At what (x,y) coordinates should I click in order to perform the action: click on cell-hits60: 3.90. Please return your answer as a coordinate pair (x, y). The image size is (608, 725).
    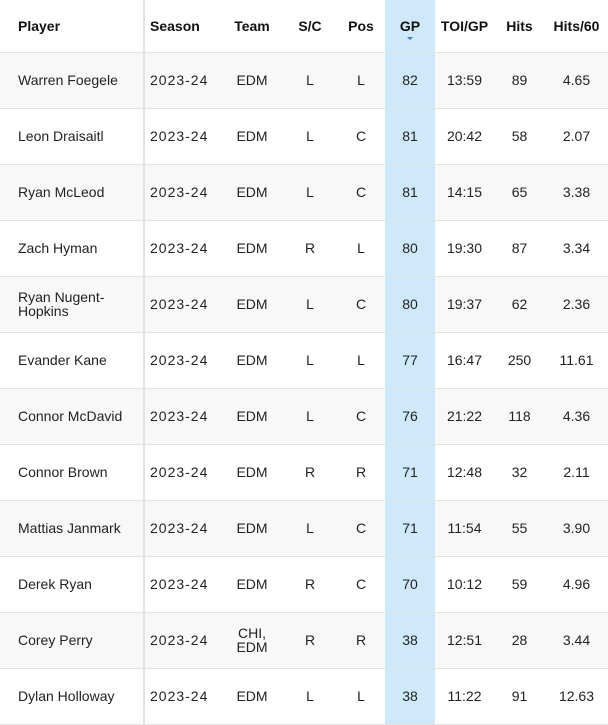
    Looking at the image, I should click on (576, 528).